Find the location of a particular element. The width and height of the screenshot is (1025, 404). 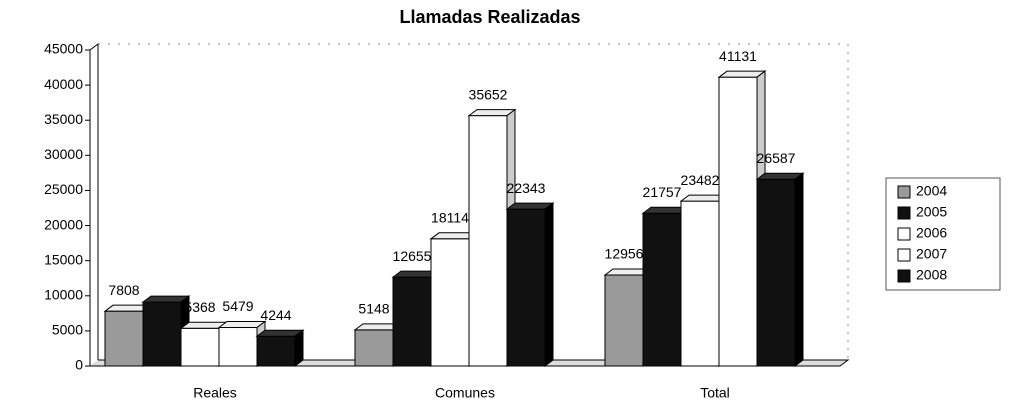

y-tick-label: 5000 is located at coordinates (67, 330).